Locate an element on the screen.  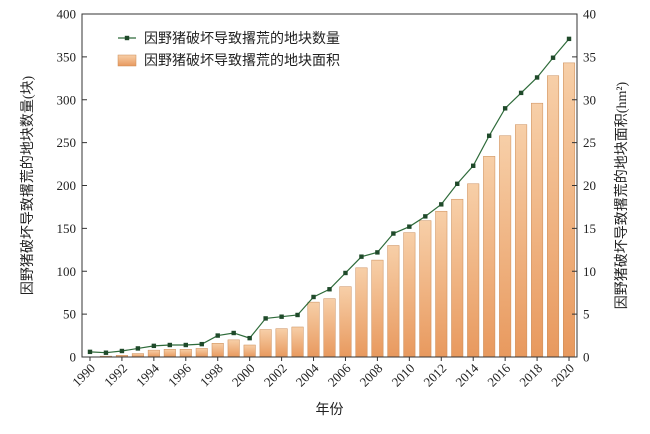
bar-2020 is located at coordinates (569, 210).